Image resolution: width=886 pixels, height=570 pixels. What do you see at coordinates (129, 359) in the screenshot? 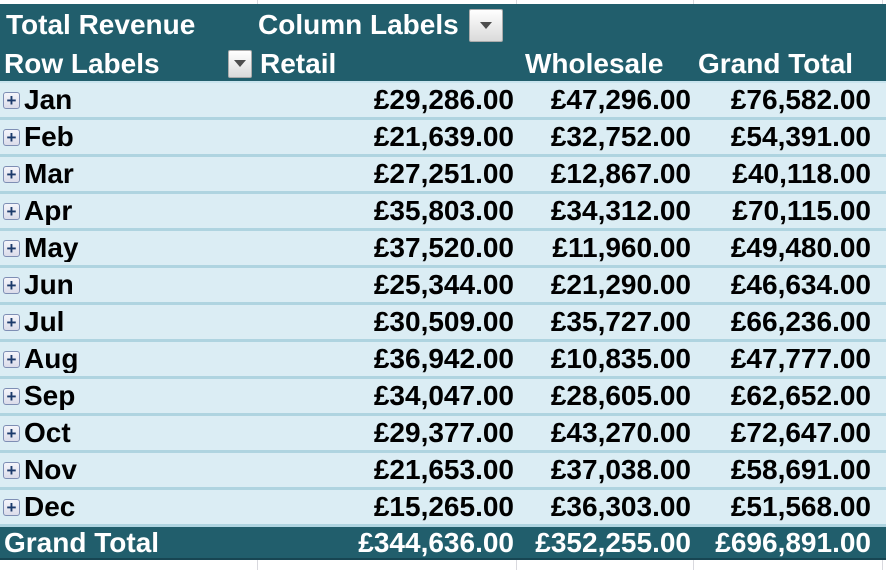
I see `row-label-cell: + Aug` at bounding box center [129, 359].